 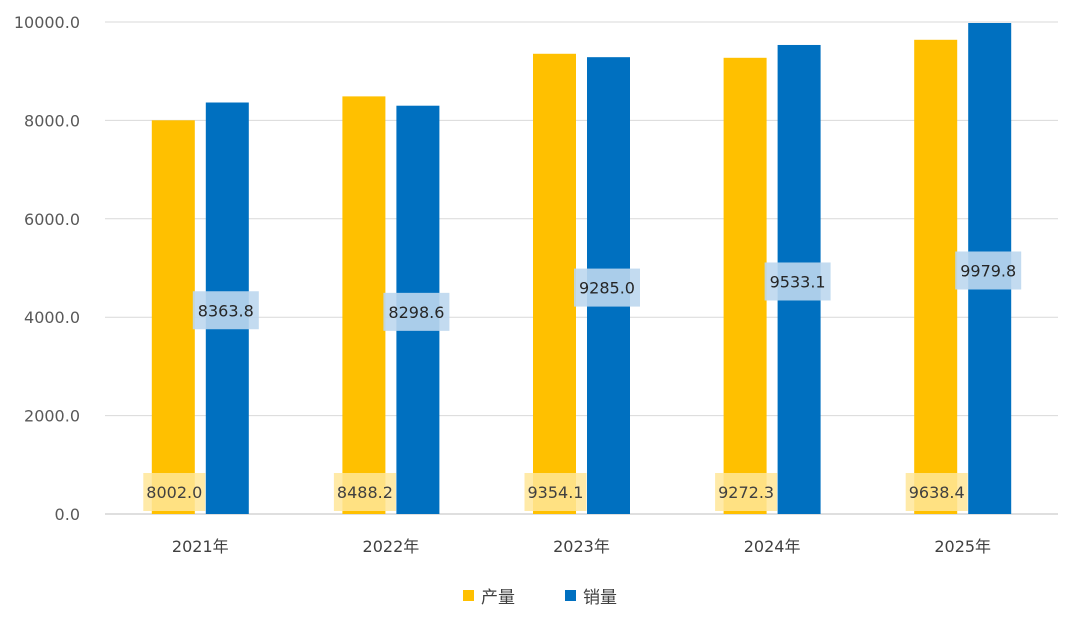 I want to click on x-tick-label: 2024年, so click(x=772, y=546).